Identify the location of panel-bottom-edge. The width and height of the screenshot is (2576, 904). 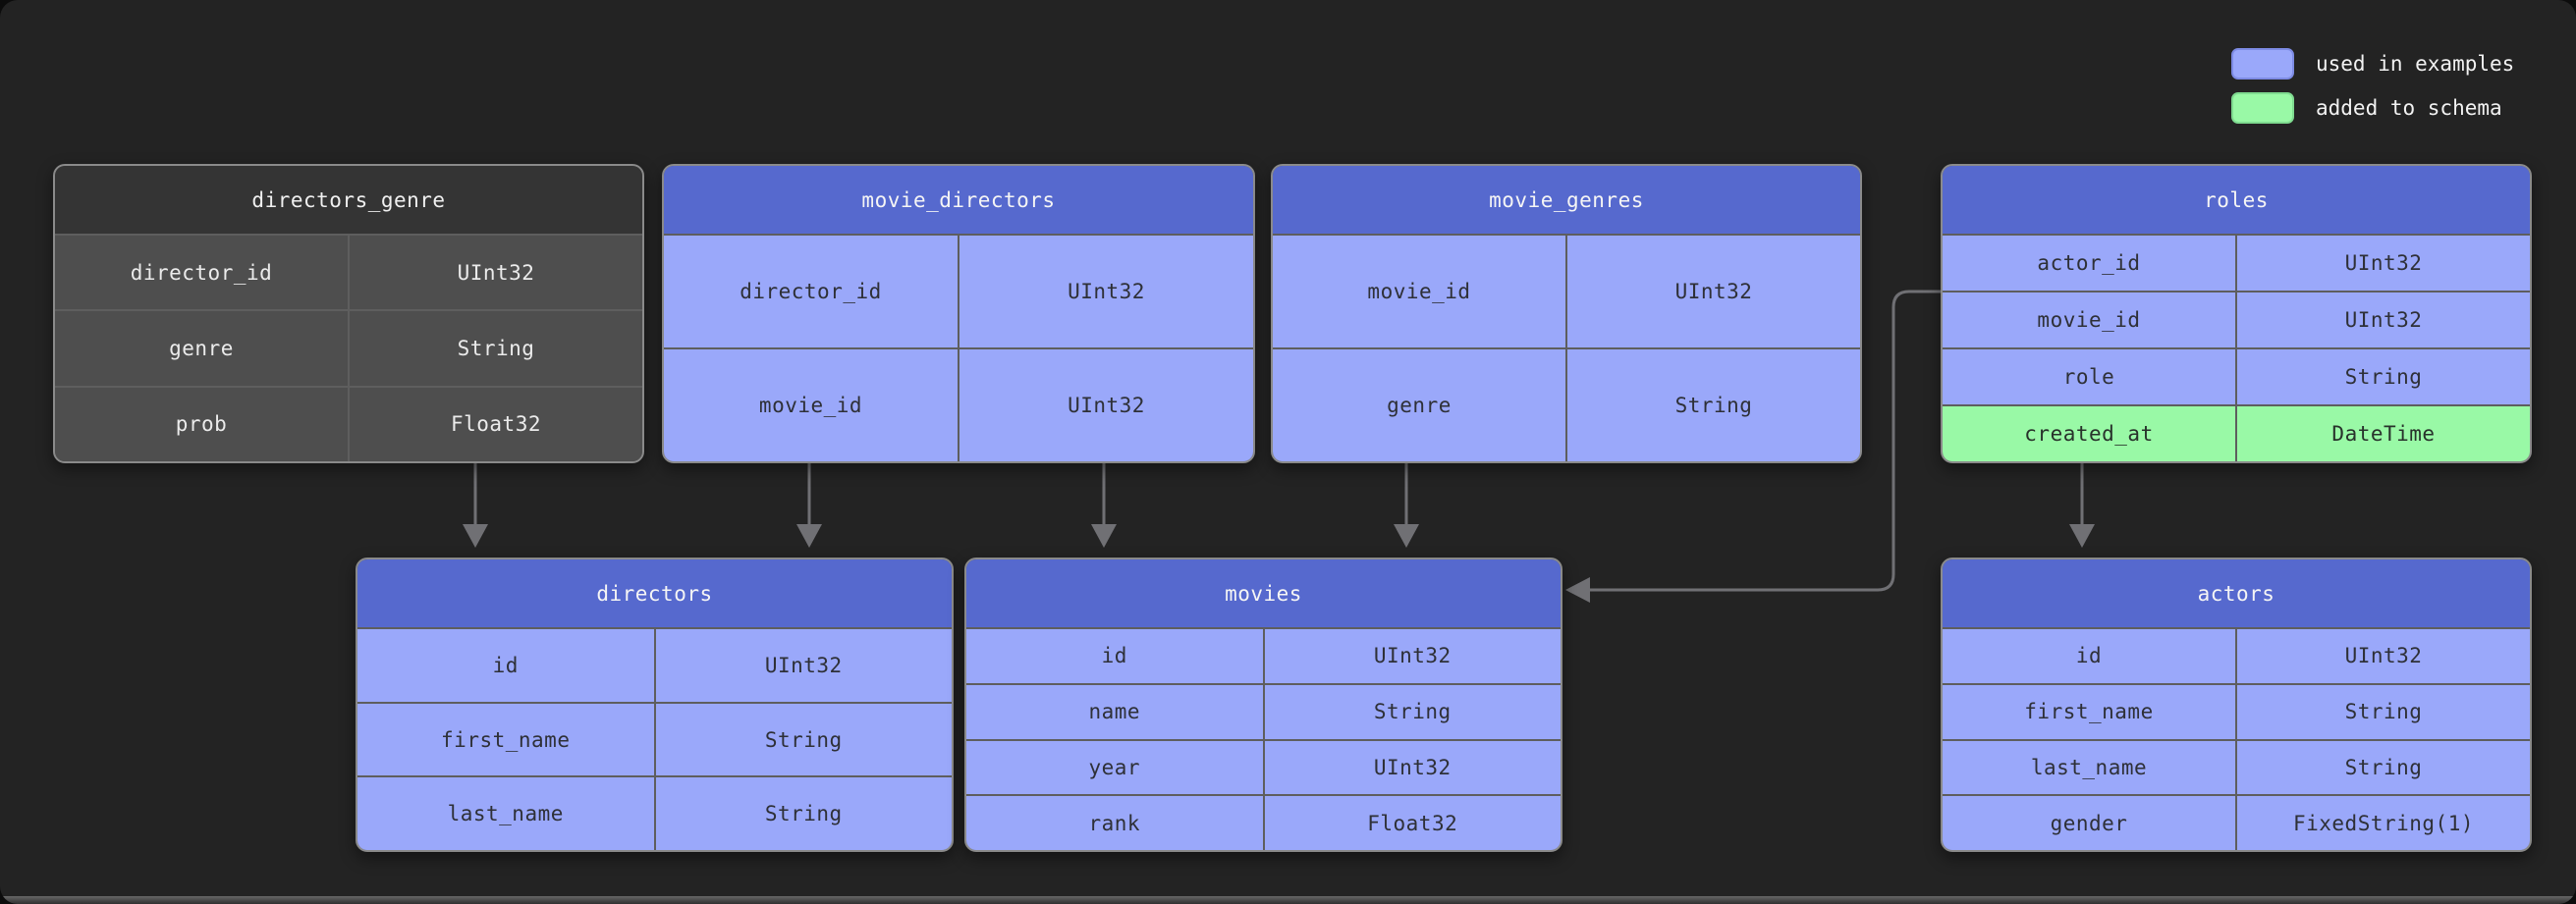
(1288, 900).